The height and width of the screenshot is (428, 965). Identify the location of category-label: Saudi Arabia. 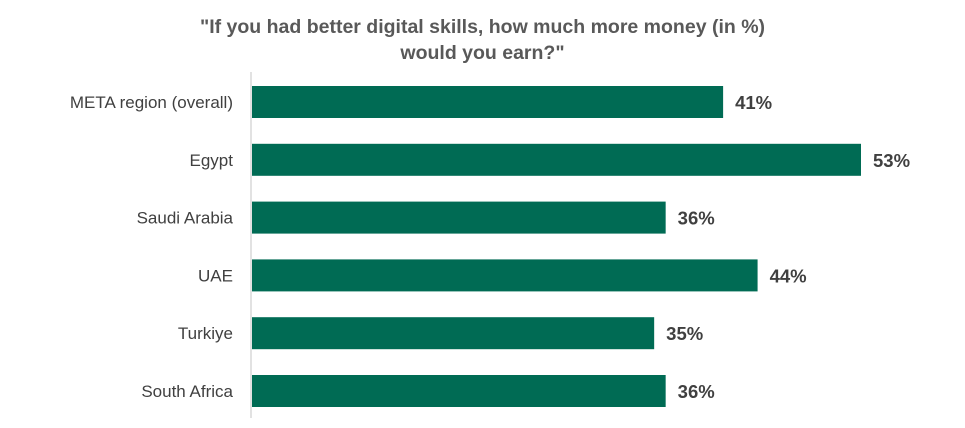
(185, 218).